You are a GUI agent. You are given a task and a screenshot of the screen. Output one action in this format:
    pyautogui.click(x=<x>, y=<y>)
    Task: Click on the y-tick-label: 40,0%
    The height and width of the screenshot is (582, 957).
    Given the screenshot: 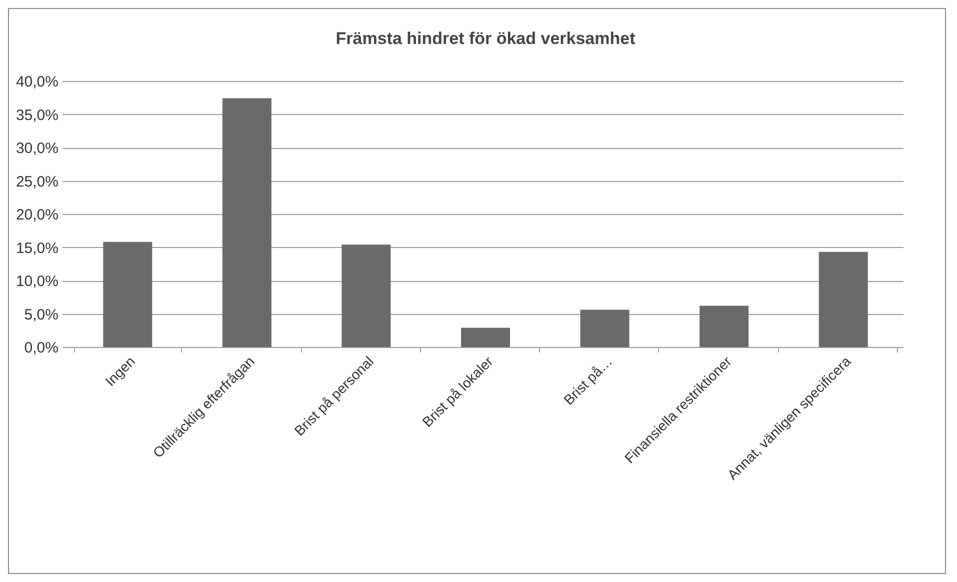 What is the action you would take?
    pyautogui.click(x=37, y=82)
    